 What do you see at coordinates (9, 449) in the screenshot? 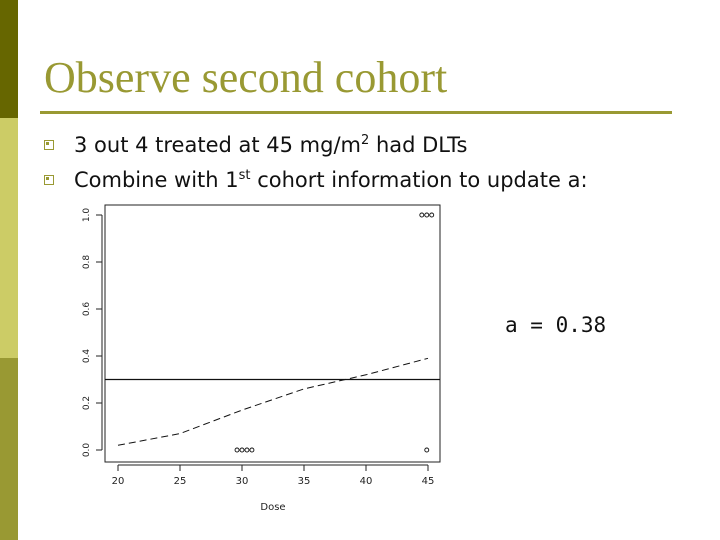
I see `left-accent-band-bottom` at bounding box center [9, 449].